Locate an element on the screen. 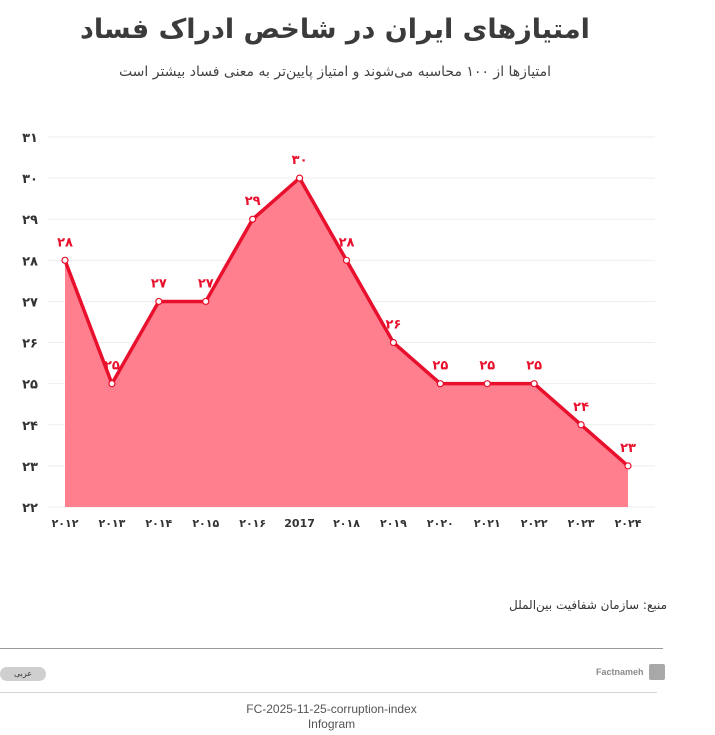  x-tick-label: ۲۰۱۶ is located at coordinates (252, 523).